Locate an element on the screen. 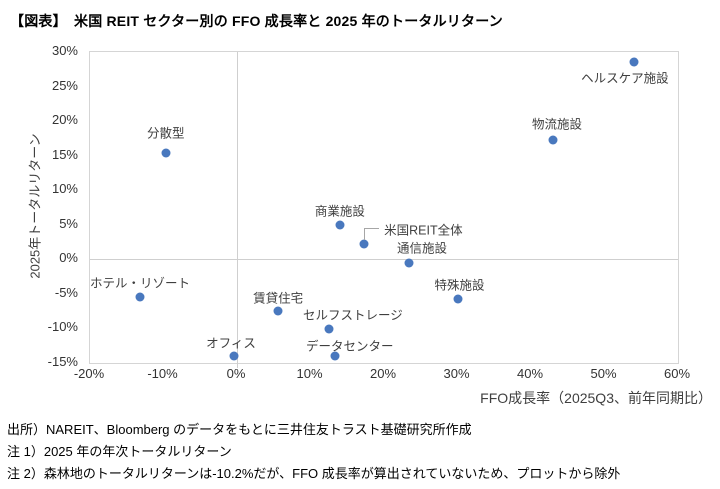 This screenshot has height=489, width=720. x-tick-label: 20% is located at coordinates (383, 373).